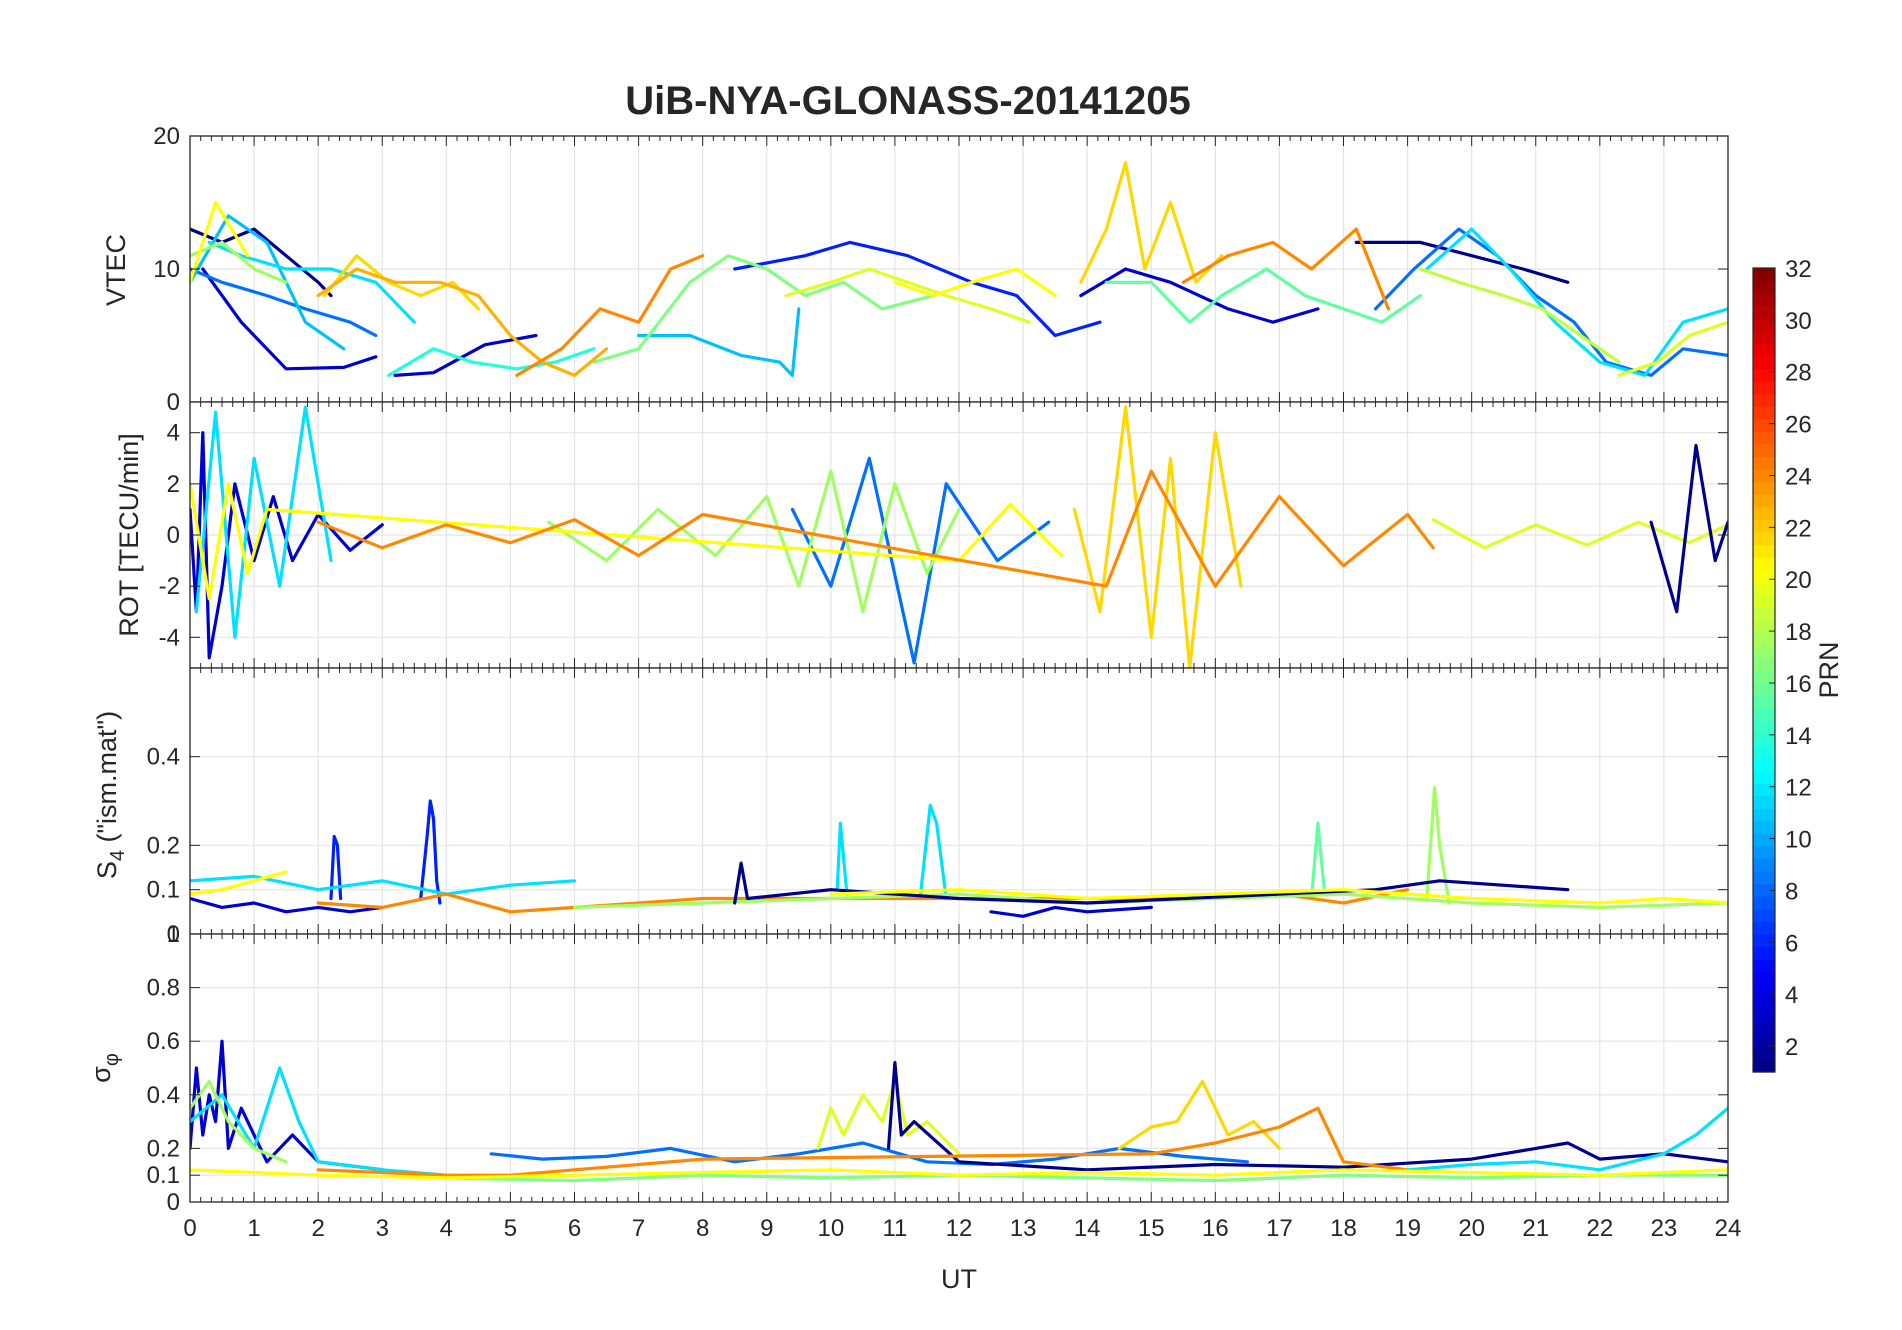 The height and width of the screenshot is (1330, 1902). Describe the element at coordinates (446, 1228) in the screenshot. I see `x-tick-label: 4` at that location.